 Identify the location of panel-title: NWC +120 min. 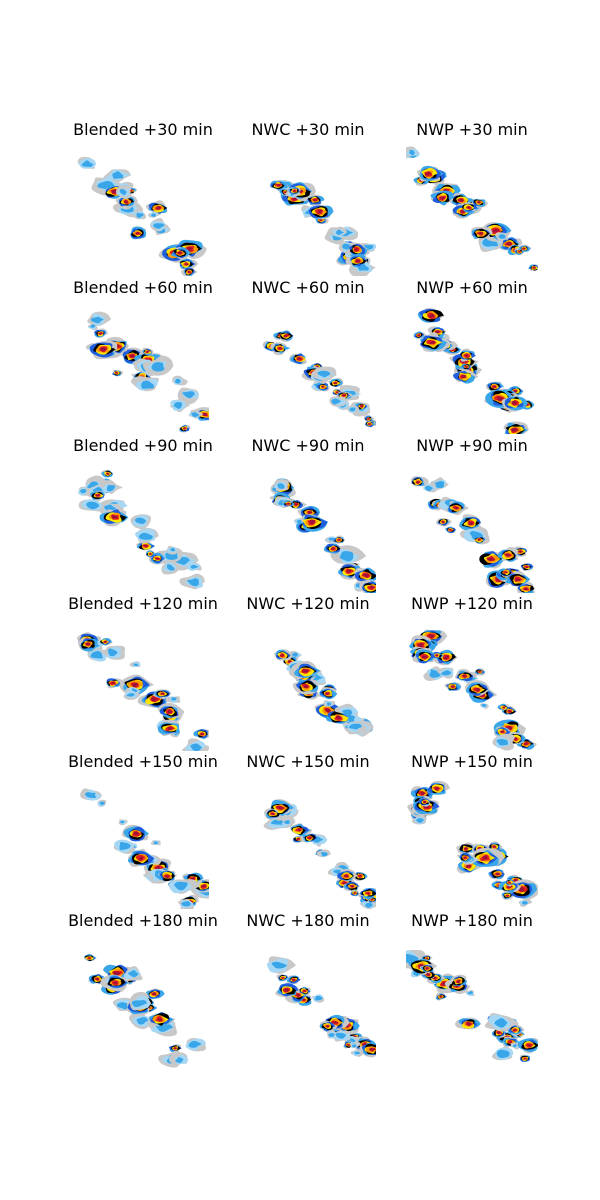
(308, 603).